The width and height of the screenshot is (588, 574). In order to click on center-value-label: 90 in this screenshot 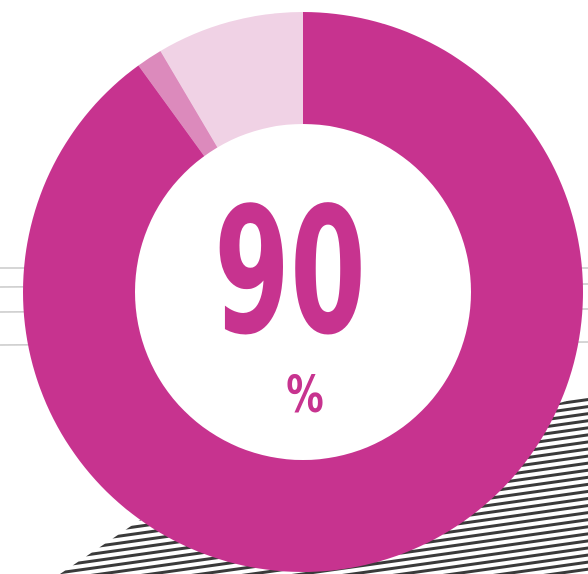, I will do `click(290, 272)`.